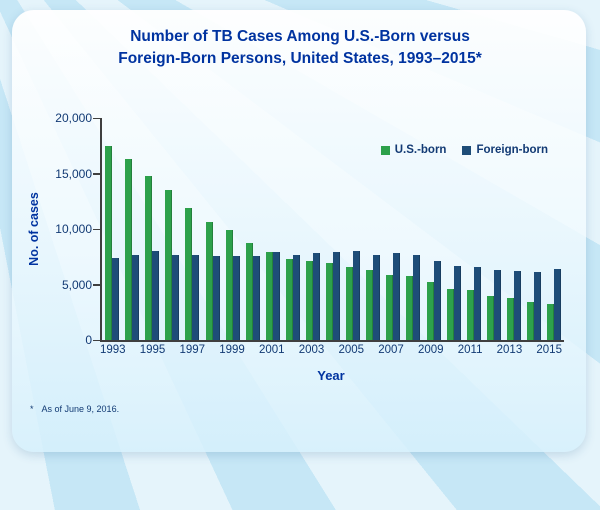 The width and height of the screenshot is (600, 510). I want to click on bar-foreign-born-1993, so click(116, 298).